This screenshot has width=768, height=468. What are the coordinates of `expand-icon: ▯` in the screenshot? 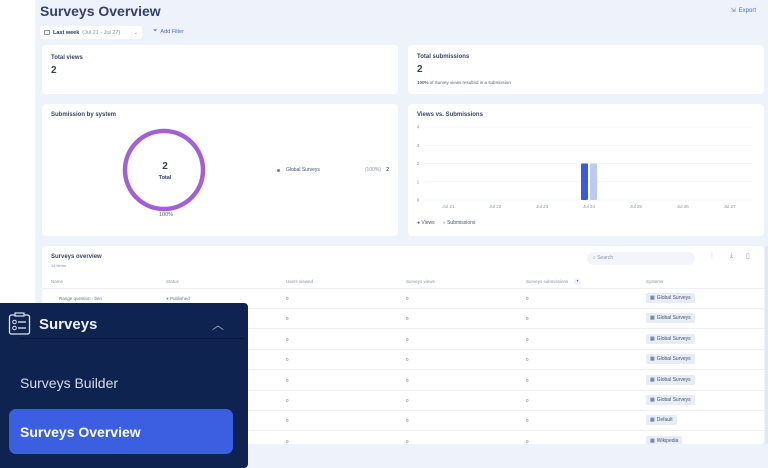 It's located at (748, 256).